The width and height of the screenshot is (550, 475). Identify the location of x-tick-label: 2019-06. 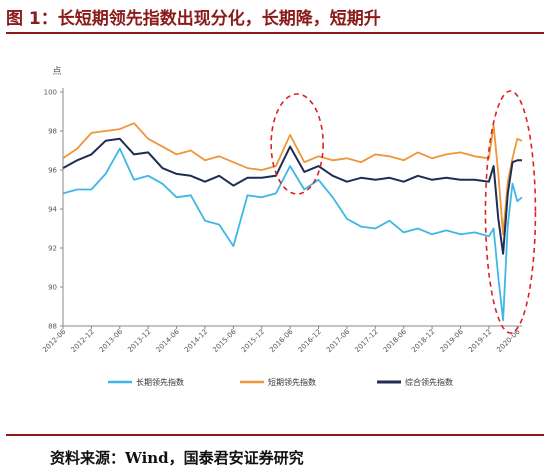
(452, 340).